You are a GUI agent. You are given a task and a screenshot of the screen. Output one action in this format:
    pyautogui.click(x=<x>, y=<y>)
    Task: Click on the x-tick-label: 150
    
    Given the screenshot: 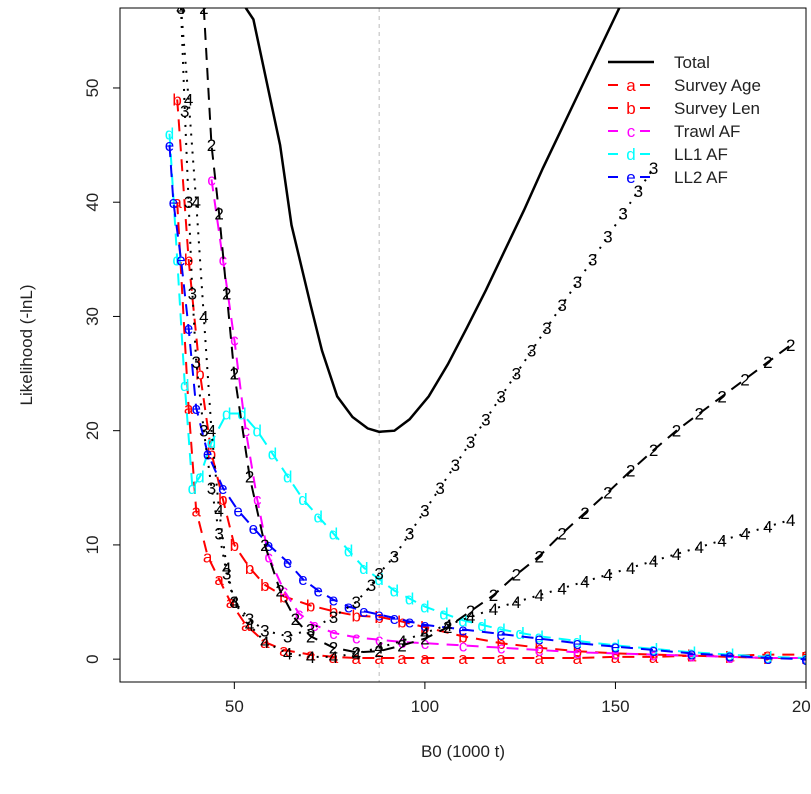 What is the action you would take?
    pyautogui.click(x=615, y=706)
    